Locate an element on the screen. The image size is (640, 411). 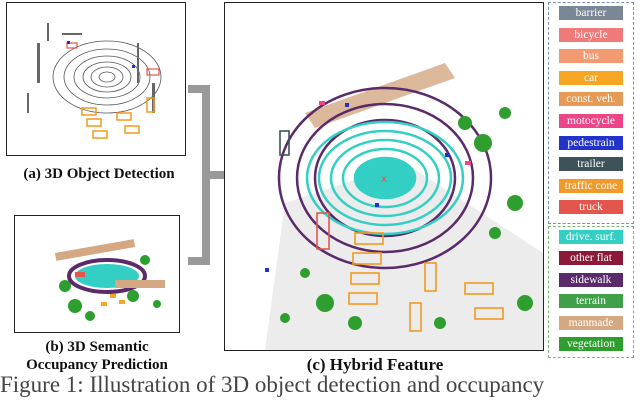
panel-semantic-occupancy is located at coordinates (97, 274).